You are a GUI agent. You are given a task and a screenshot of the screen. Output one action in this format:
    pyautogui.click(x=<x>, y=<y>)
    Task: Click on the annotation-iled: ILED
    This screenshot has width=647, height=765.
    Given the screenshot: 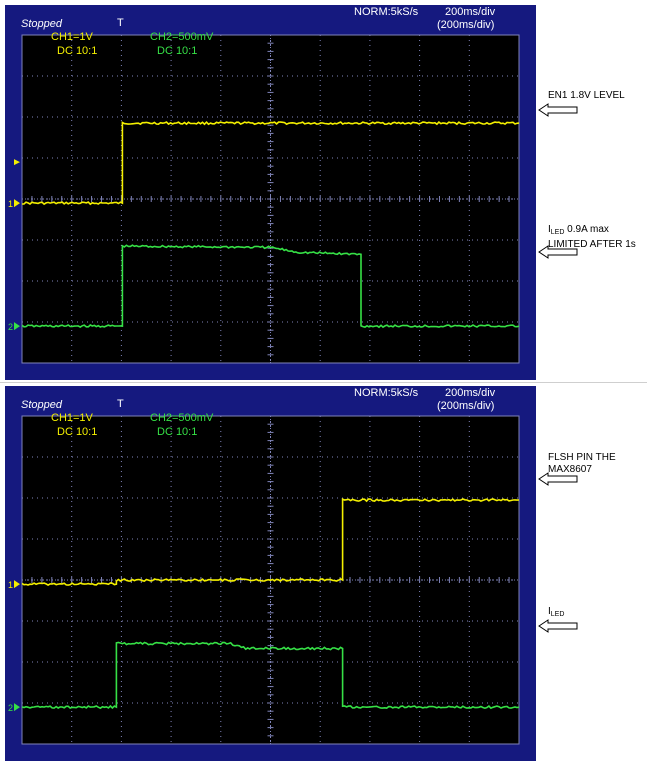 What is the action you would take?
    pyautogui.click(x=556, y=613)
    